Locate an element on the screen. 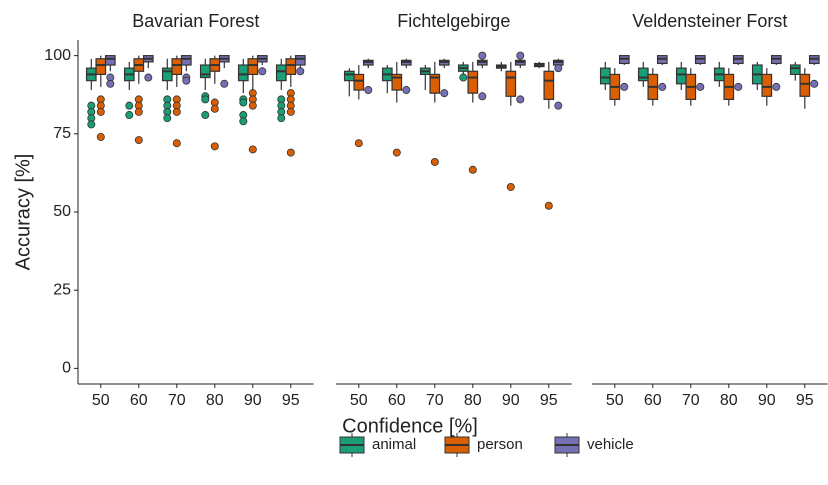 The width and height of the screenshot is (828, 485). y-tick-label: 0 is located at coordinates (66, 368).